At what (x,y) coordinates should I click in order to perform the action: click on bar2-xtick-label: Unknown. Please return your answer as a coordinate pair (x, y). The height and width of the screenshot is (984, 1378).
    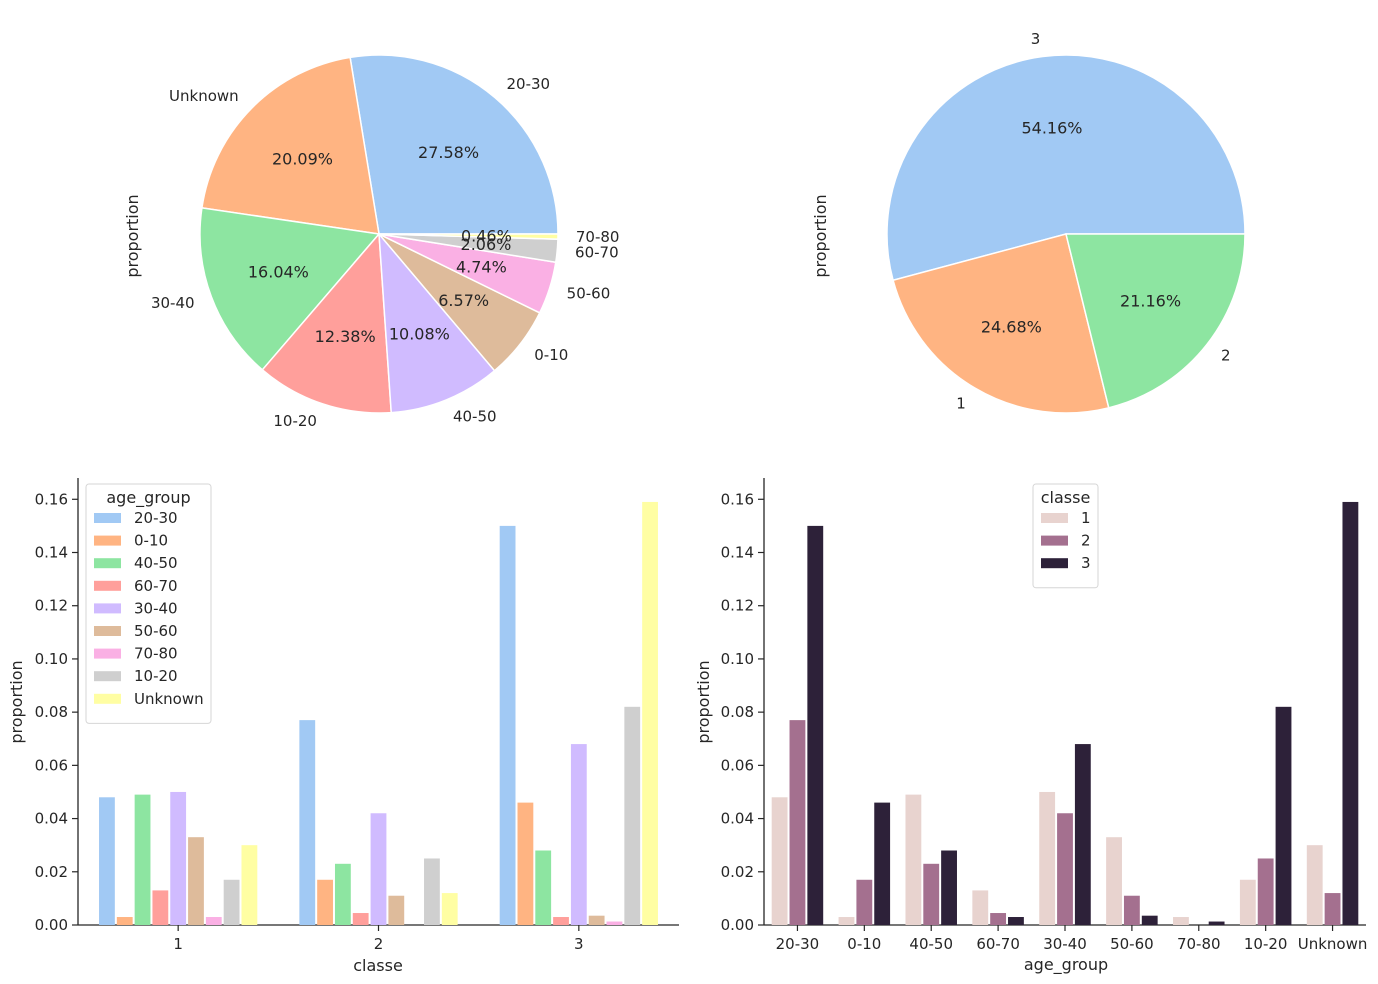
    Looking at the image, I should click on (1333, 944).